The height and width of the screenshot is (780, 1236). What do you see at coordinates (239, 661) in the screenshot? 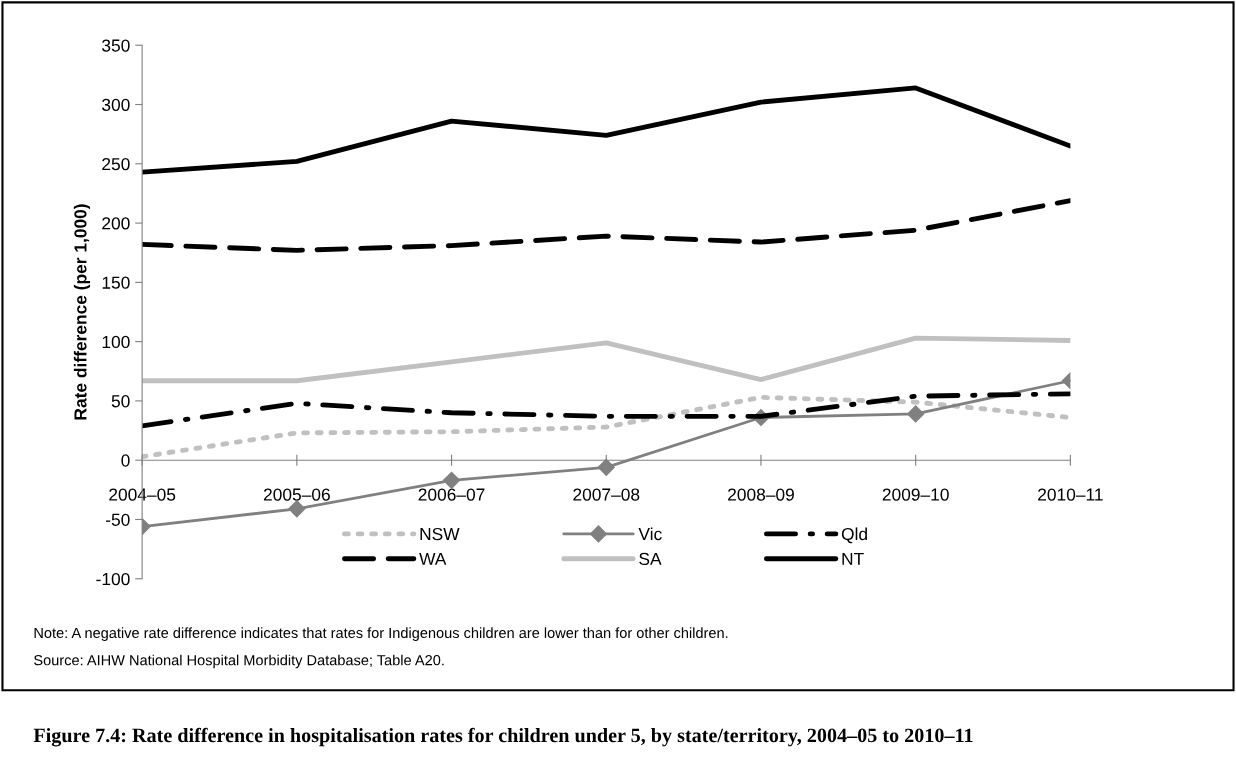
I see `source-note: Source: AIHW National Hospital Morbidity Database; Table A20.` at bounding box center [239, 661].